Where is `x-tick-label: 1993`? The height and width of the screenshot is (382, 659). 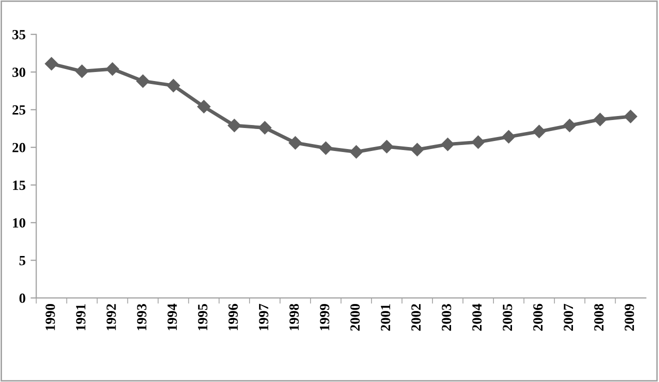
x-tick-label: 1993 is located at coordinates (141, 317).